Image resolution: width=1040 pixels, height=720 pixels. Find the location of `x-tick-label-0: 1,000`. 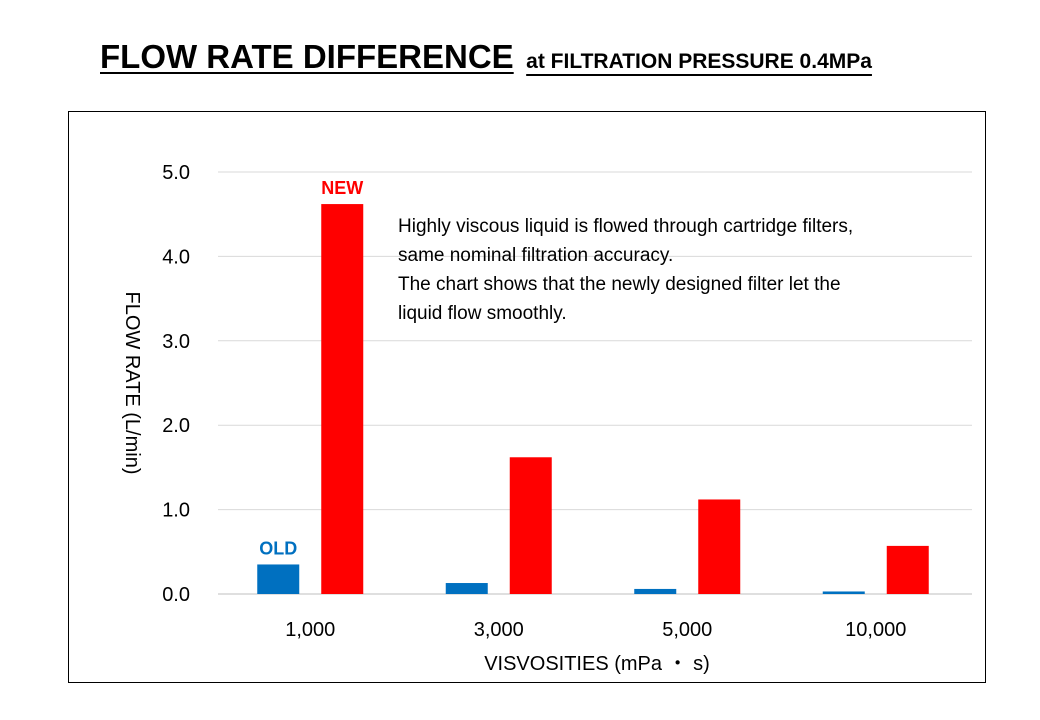

x-tick-label-0: 1,000 is located at coordinates (310, 630).